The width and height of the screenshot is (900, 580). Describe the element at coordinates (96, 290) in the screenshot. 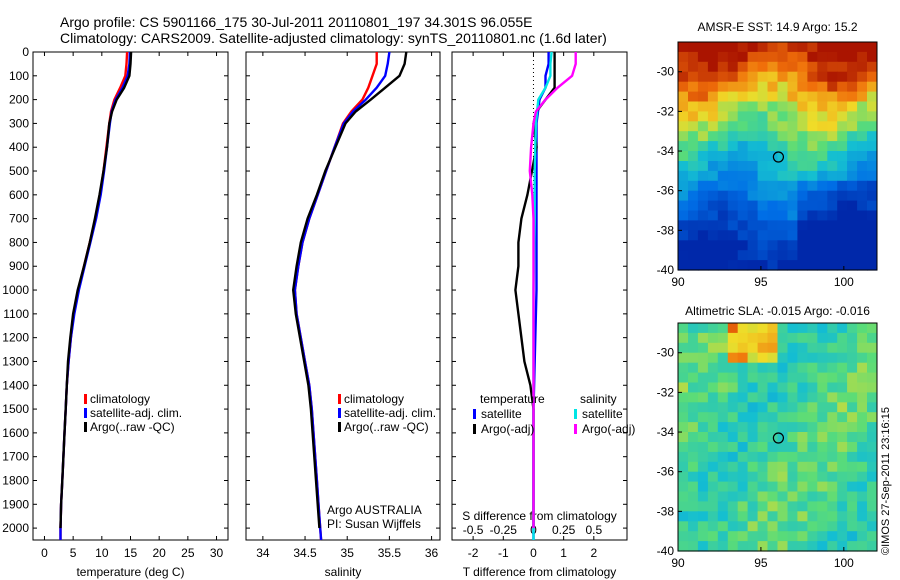

I see `series-line` at that location.